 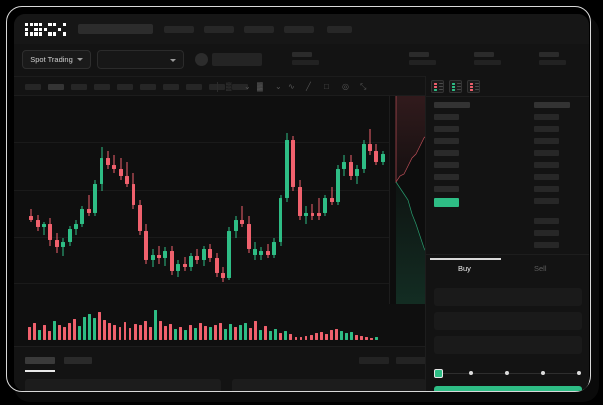 What do you see at coordinates (508, 345) in the screenshot?
I see `total-field` at bounding box center [508, 345].